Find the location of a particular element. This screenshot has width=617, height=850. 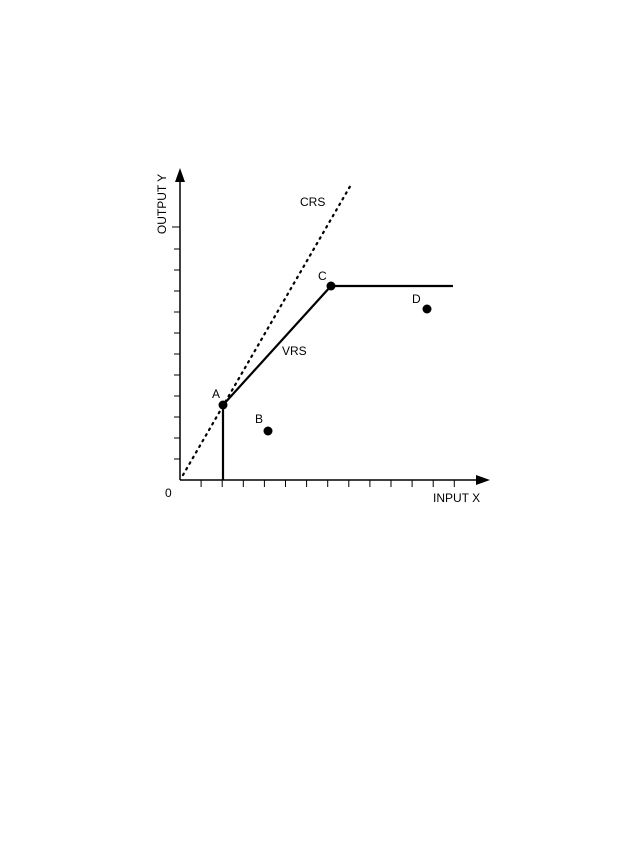

frontier-label: CRS is located at coordinates (312, 202).